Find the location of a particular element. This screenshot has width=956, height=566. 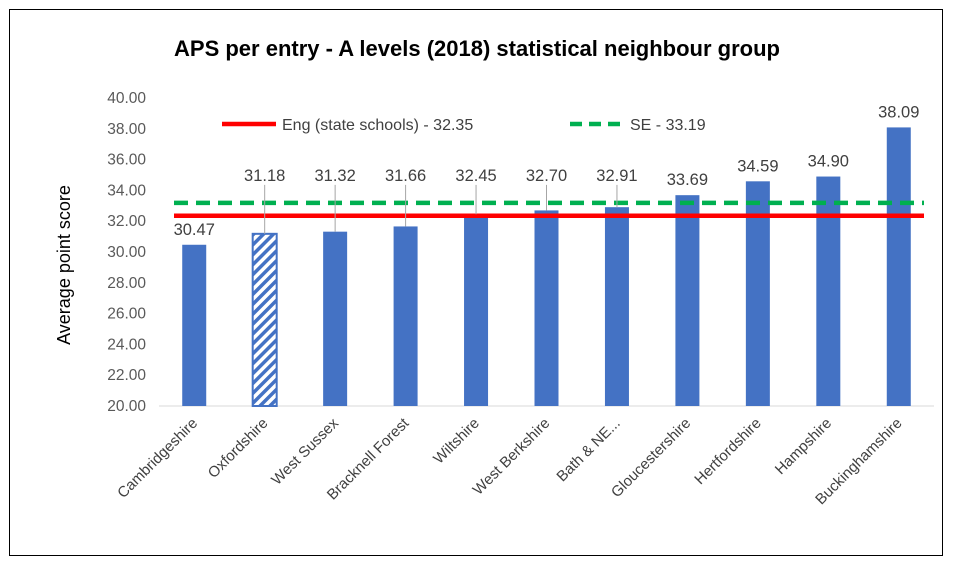

bar-cambridgeshire is located at coordinates (194, 325).